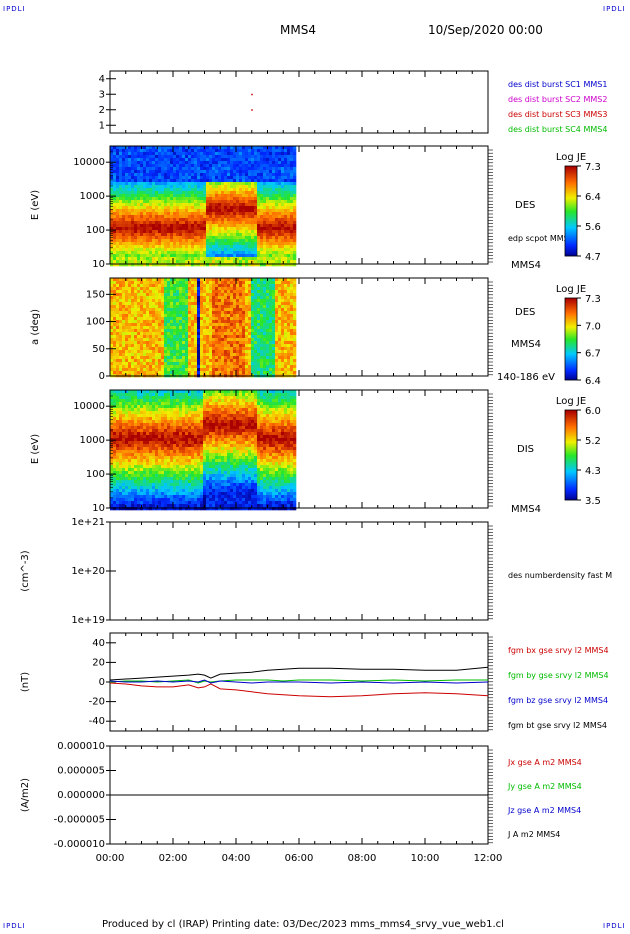  What do you see at coordinates (97, 702) in the screenshot?
I see `fgm-ytick-label: -20` at bounding box center [97, 702].